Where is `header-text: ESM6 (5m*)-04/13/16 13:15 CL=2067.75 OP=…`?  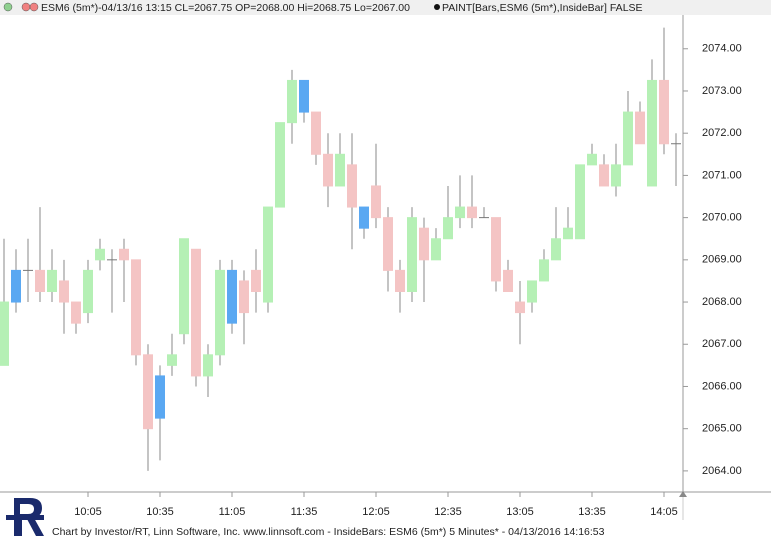 header-text: ESM6 (5m*)-04/13/16 13:15 CL=2067.75 OP=… is located at coordinates (225, 8).